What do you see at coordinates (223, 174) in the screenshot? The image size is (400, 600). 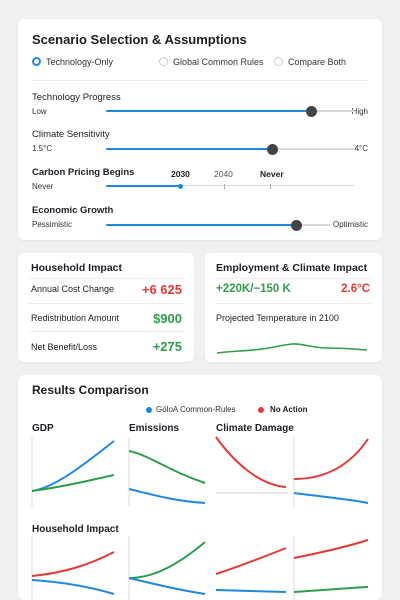 I see `carbon-mark-2040: 2040` at bounding box center [223, 174].